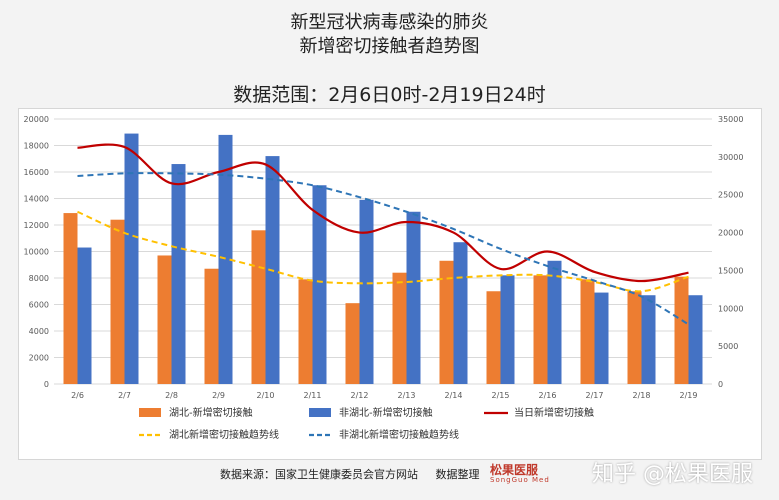  Describe the element at coordinates (501, 395) in the screenshot. I see `x-axis-tick-label: 2/15` at that location.